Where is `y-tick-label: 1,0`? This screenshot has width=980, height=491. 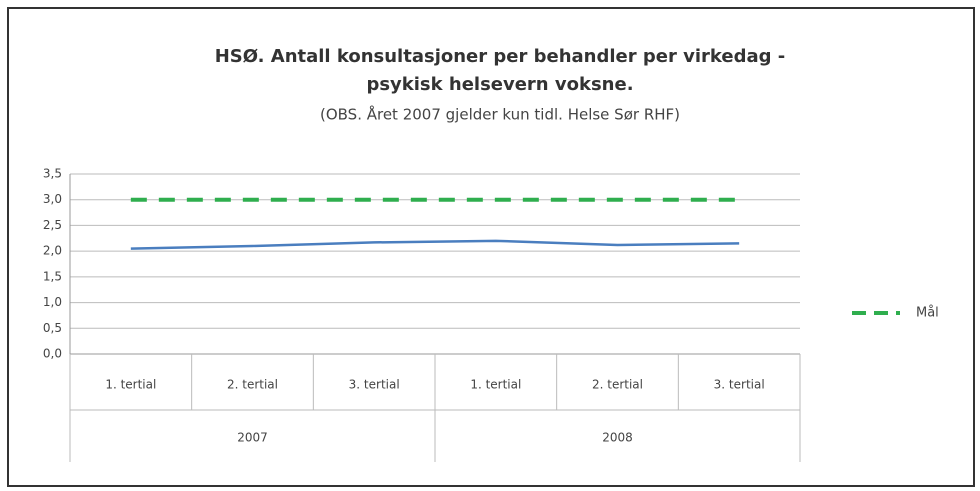 y-tick-label: 1,0 is located at coordinates (52, 302).